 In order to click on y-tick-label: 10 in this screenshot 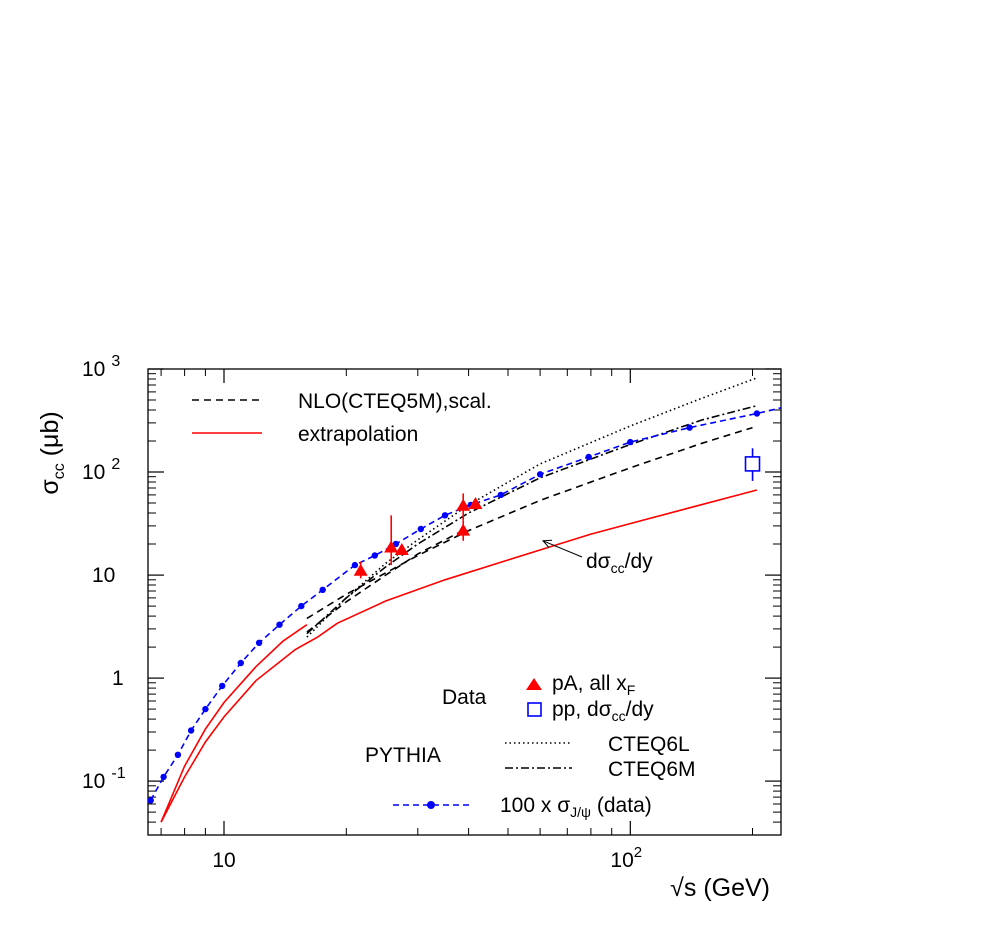, I will do `click(103, 575)`.